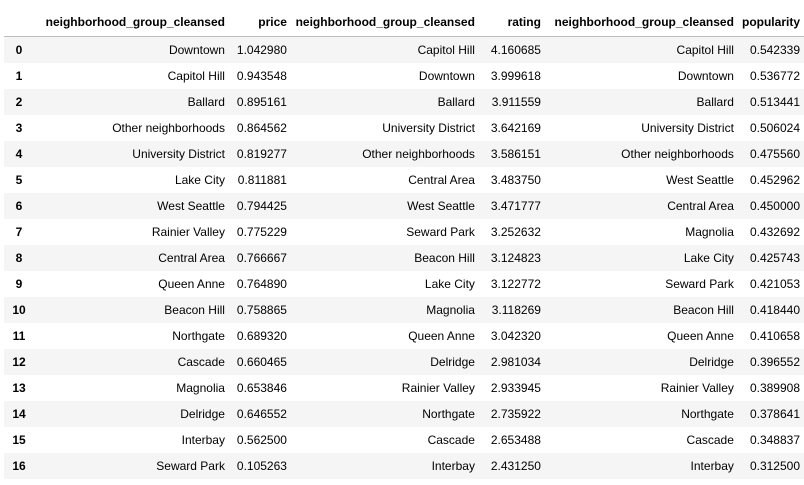 This screenshot has width=804, height=485. Describe the element at coordinates (703, 310) in the screenshot. I see `neighborhood-cell: Beacon Hill` at that location.